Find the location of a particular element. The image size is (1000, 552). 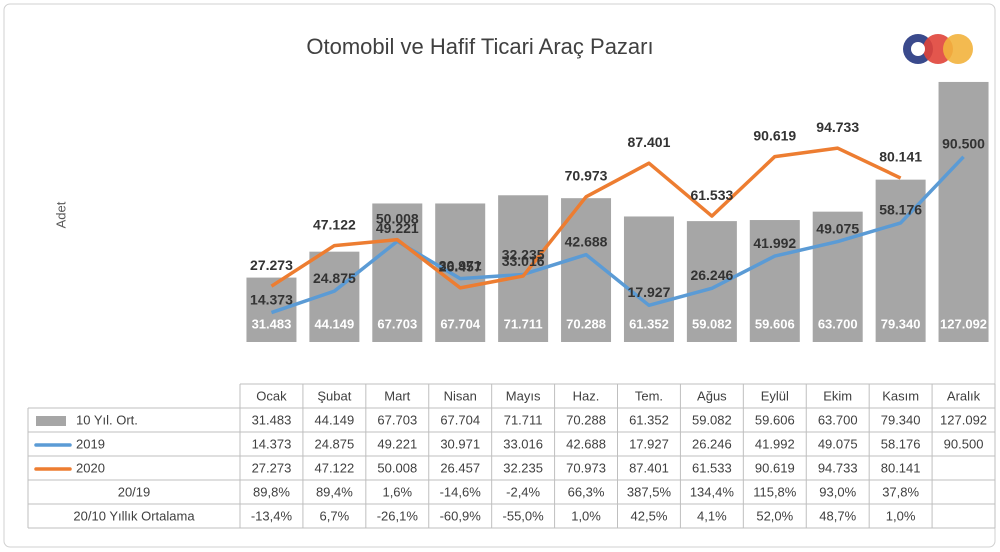

bar-label: 63.700 is located at coordinates (838, 323).